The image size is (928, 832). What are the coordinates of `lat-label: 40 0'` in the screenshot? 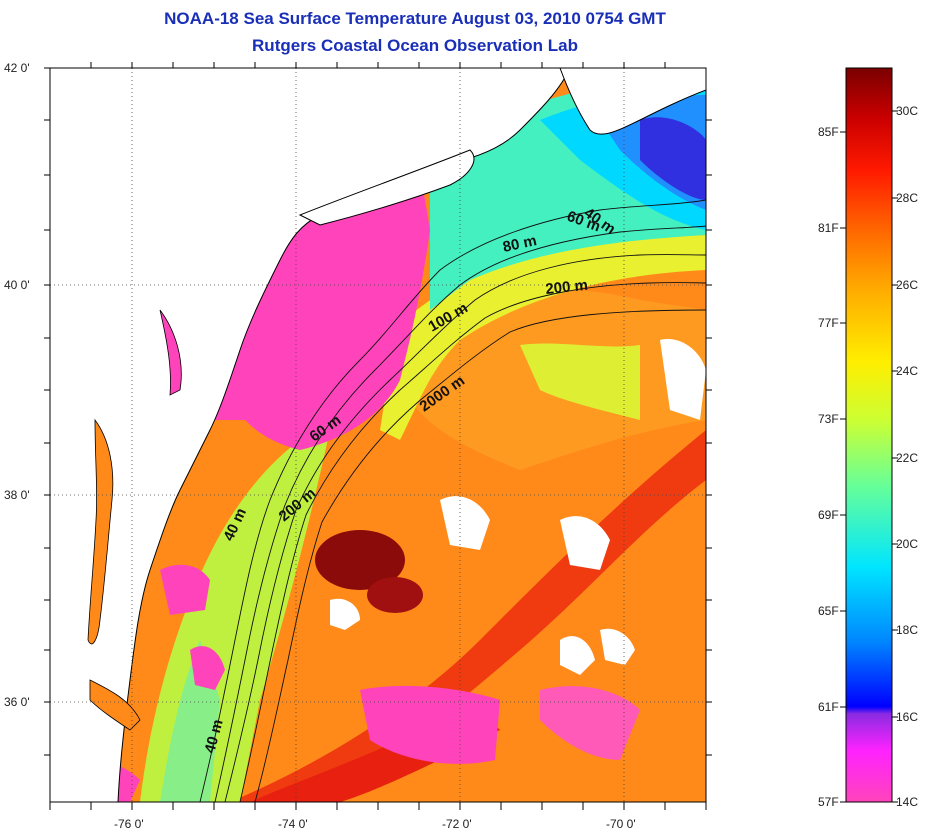 It's located at (17, 285).